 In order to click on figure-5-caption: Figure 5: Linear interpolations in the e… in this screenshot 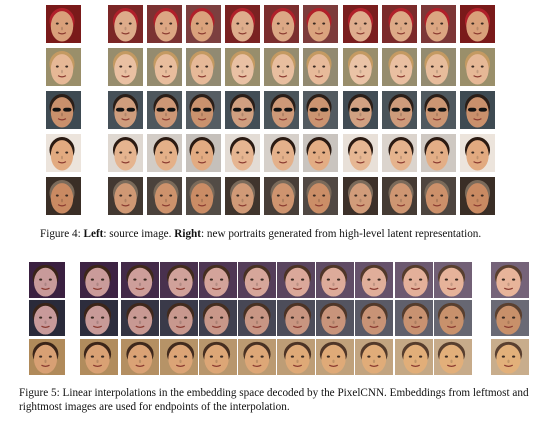, I will do `click(274, 400)`.